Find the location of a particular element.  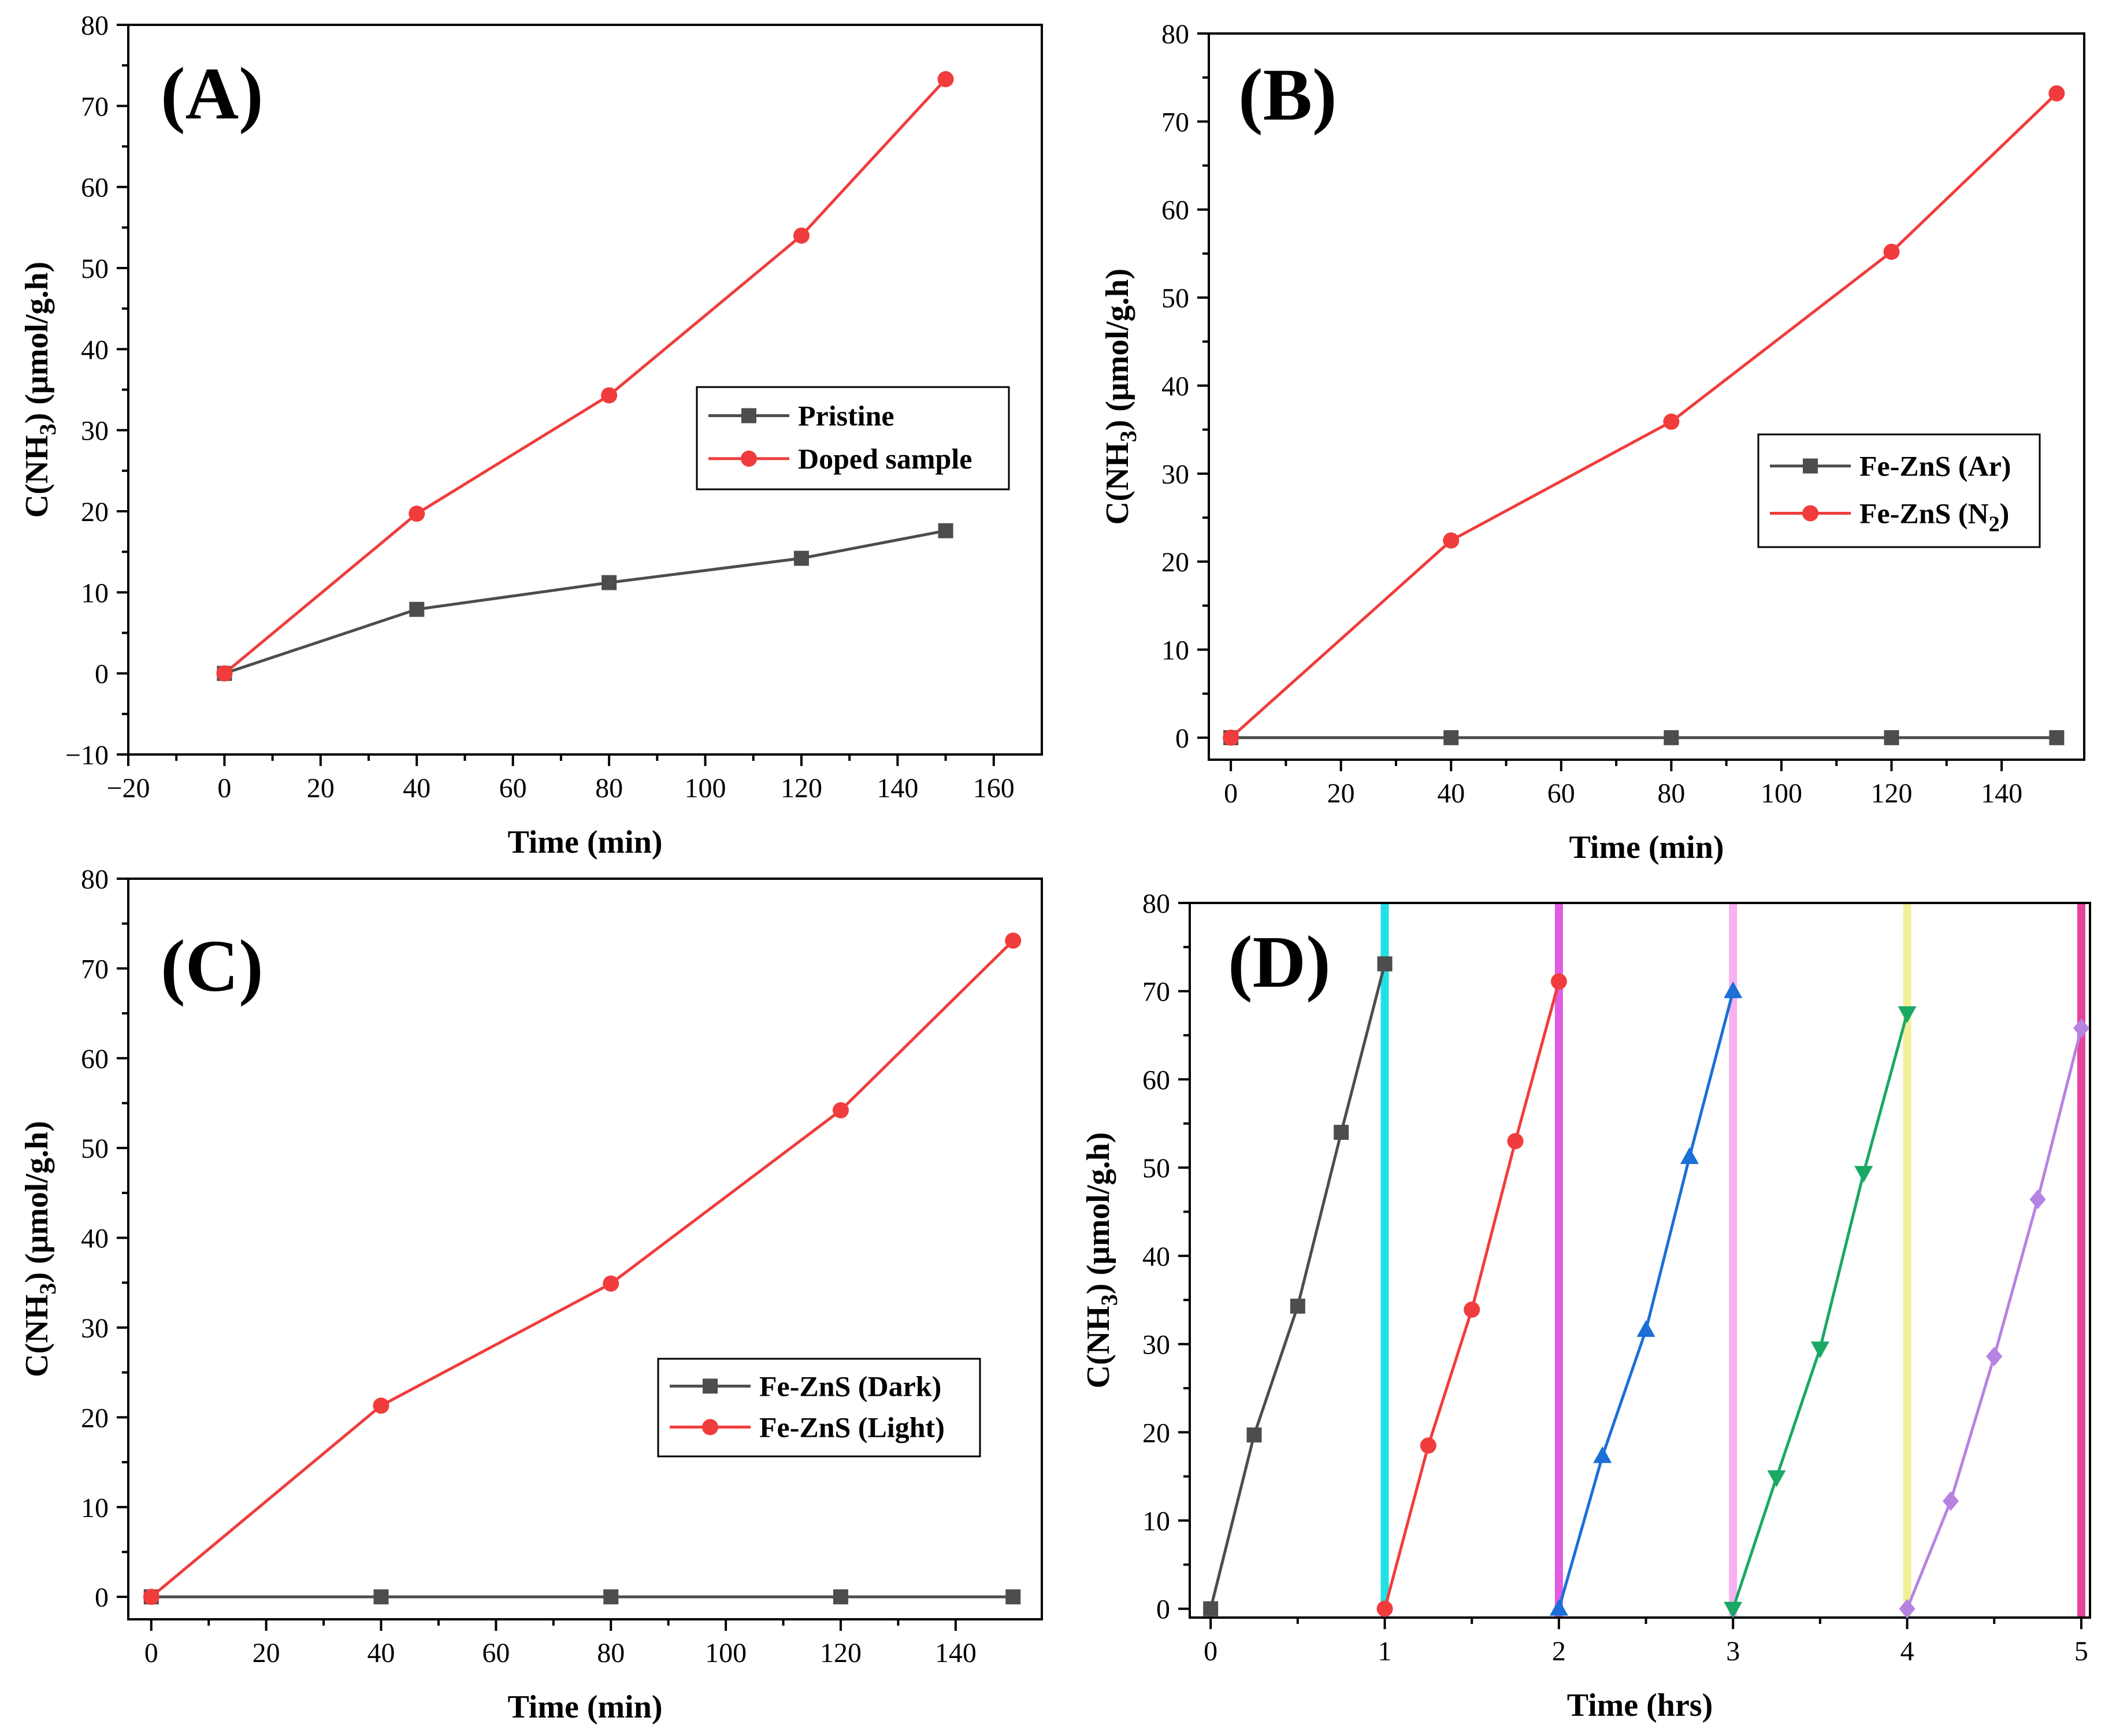

x-axis-title: Time (hrs) is located at coordinates (1640, 1705).